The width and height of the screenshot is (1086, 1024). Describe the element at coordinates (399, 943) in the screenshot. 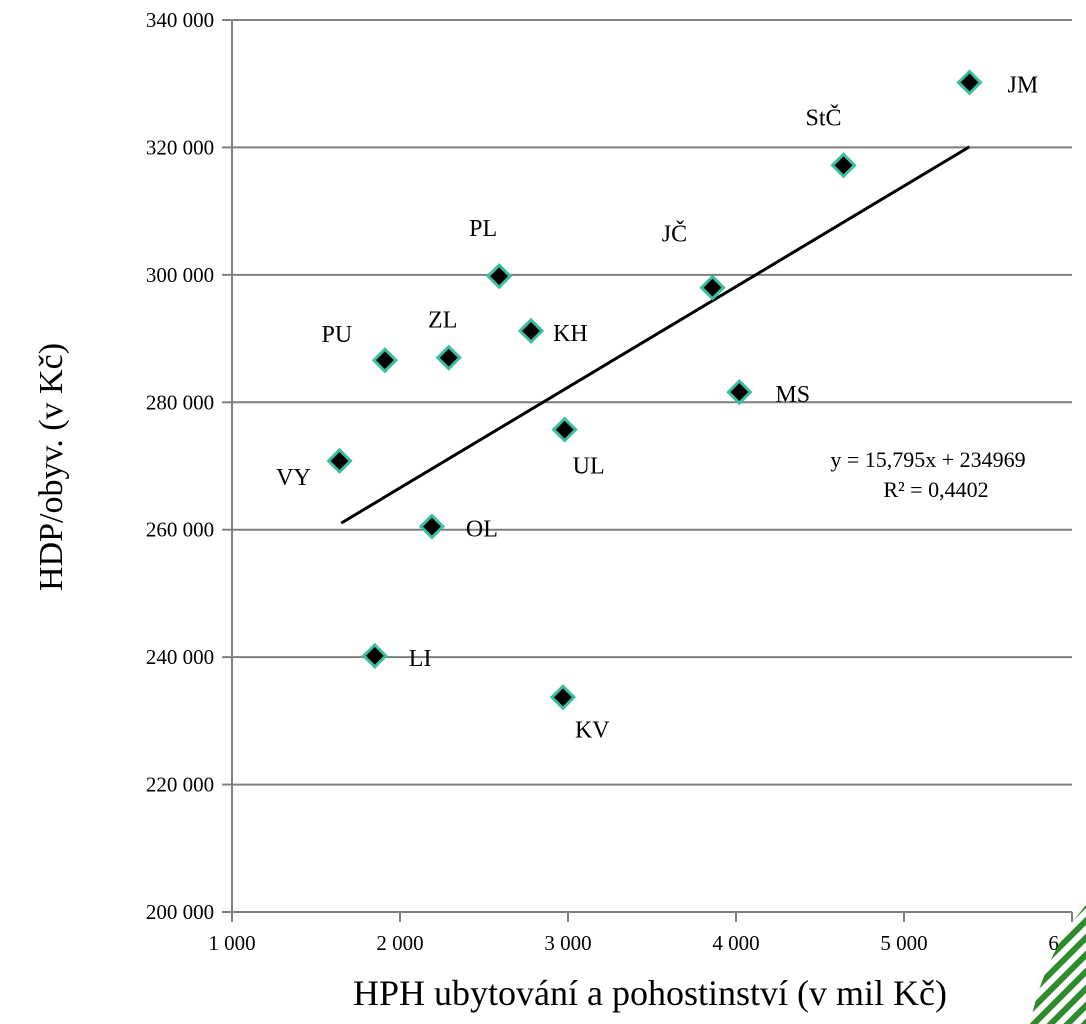

I see `x-tick-label: 2 000` at that location.